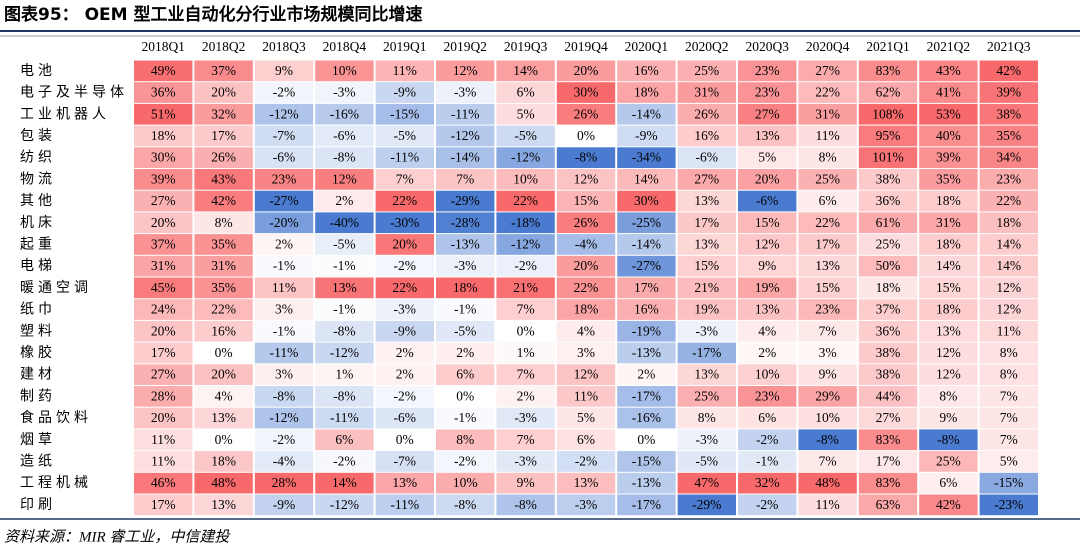 This screenshot has height=551, width=1080. I want to click on cell-label: 51%, so click(163, 113).